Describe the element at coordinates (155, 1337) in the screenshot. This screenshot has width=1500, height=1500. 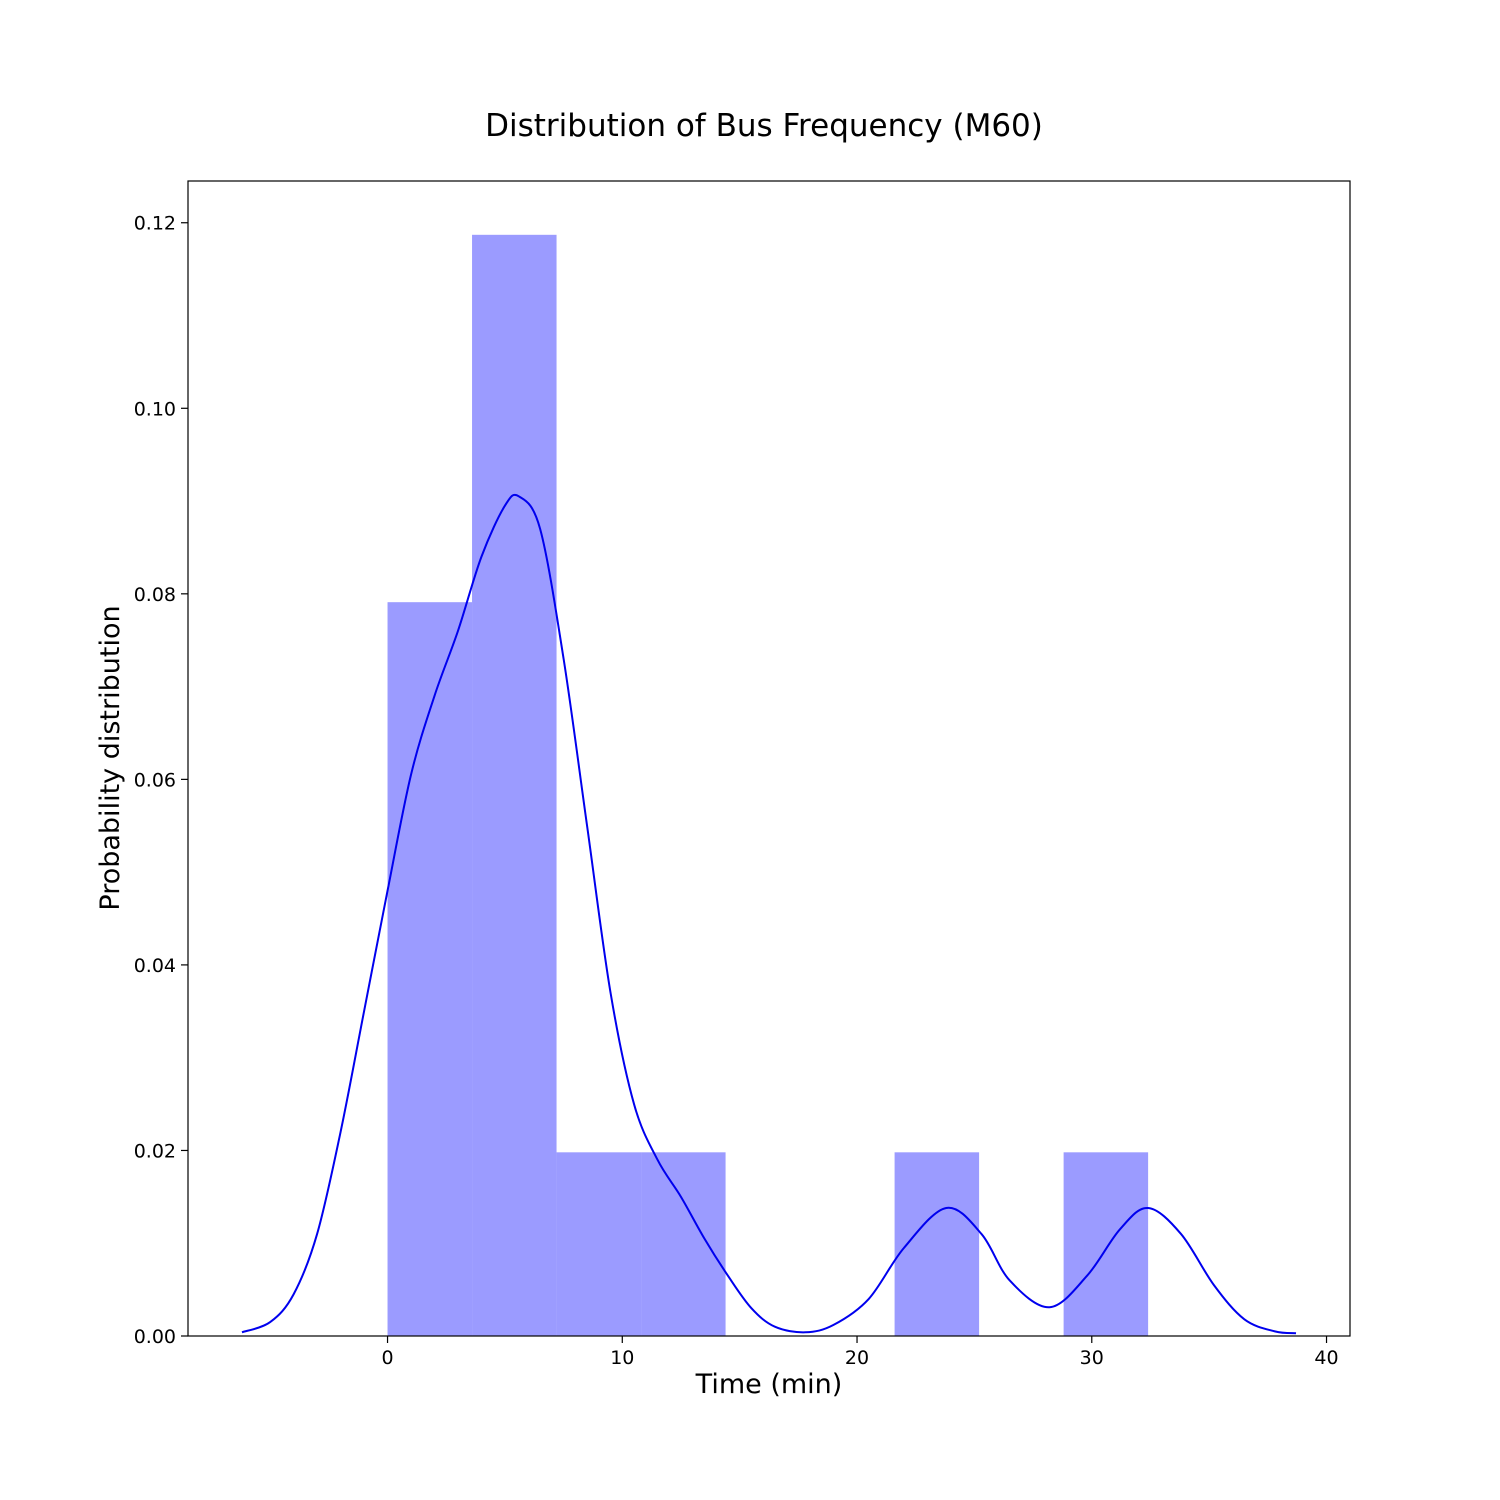
I see `y-tick-label-0: 0.00` at that location.